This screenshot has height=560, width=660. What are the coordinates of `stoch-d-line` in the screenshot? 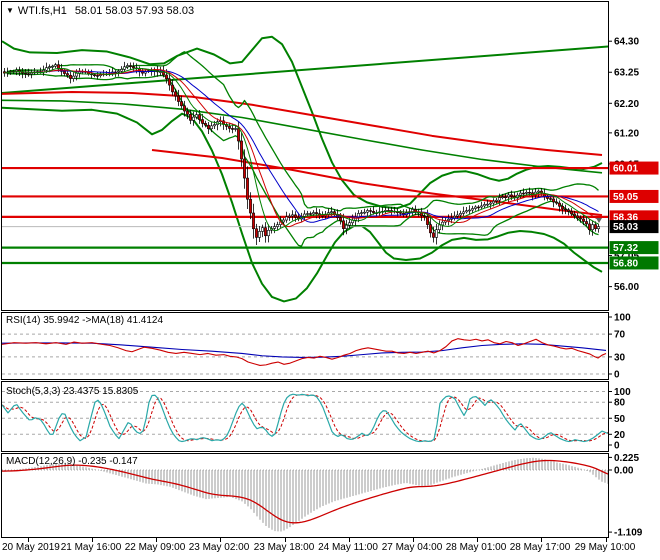 It's located at (305, 418).